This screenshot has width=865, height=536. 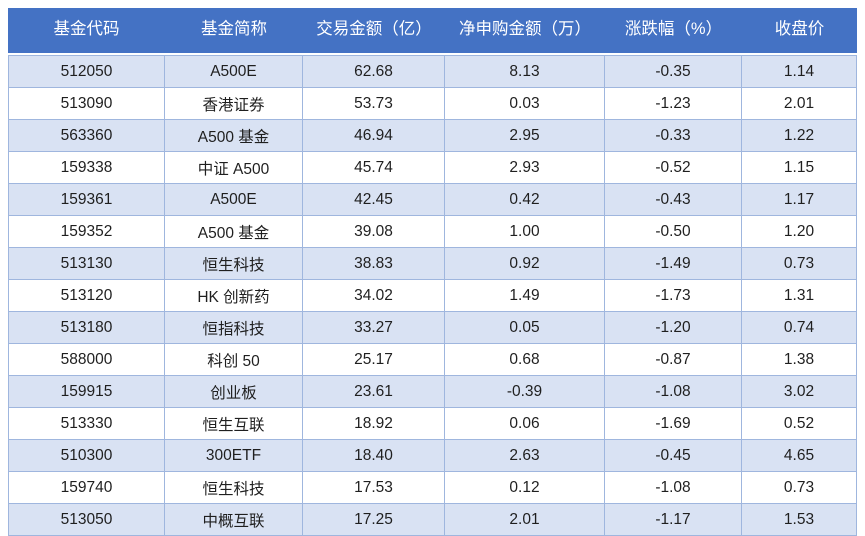 What do you see at coordinates (673, 360) in the screenshot?
I see `table-cell: -0.87` at bounding box center [673, 360].